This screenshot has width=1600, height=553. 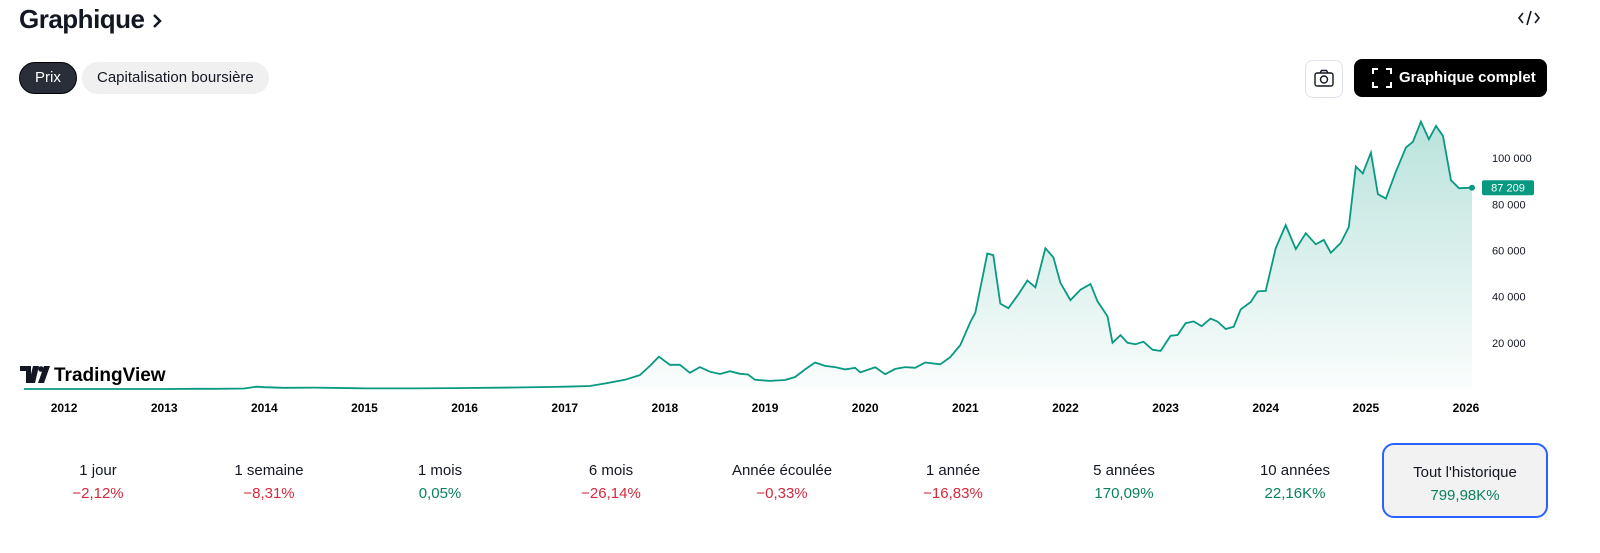 What do you see at coordinates (782, 470) in the screenshot?
I see `period-label: Année écoulée` at bounding box center [782, 470].